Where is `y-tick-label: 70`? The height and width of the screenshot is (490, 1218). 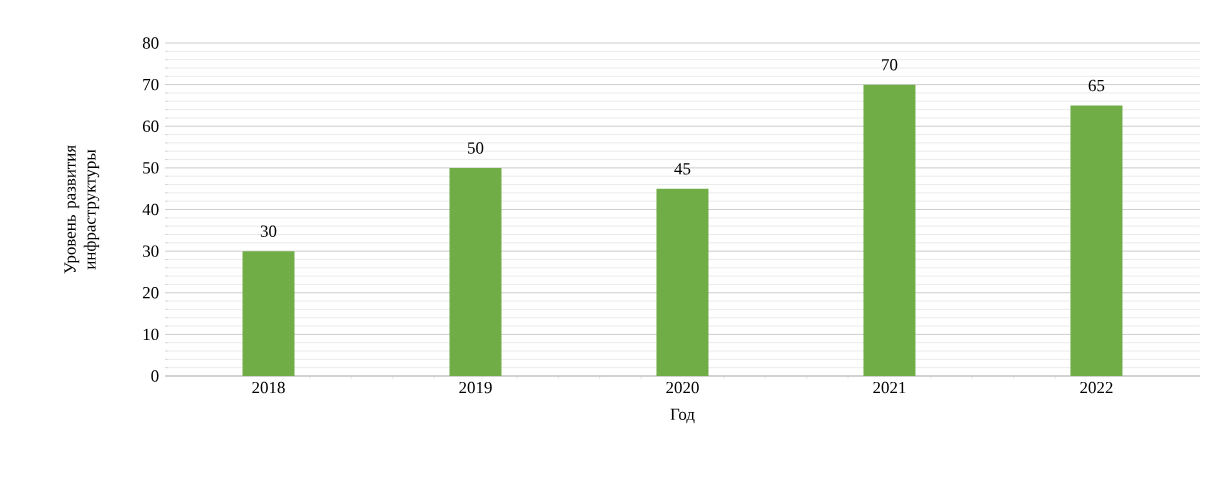
y-tick-label: 70 is located at coordinates (151, 84).